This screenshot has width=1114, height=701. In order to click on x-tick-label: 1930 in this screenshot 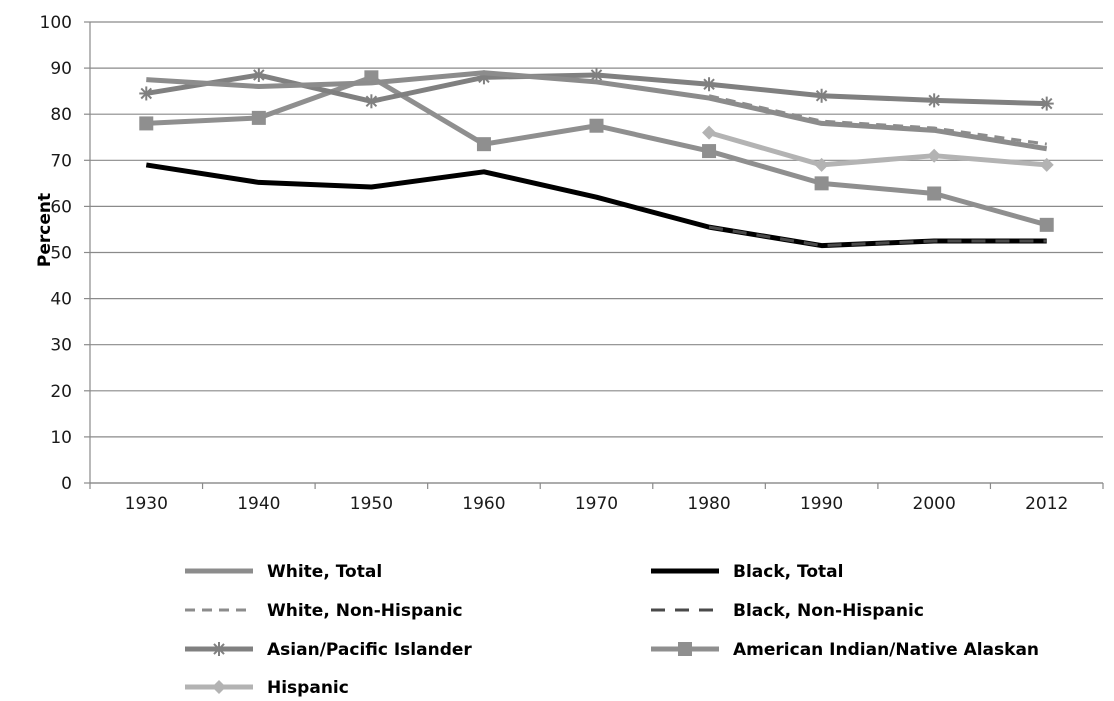, I will do `click(146, 504)`.